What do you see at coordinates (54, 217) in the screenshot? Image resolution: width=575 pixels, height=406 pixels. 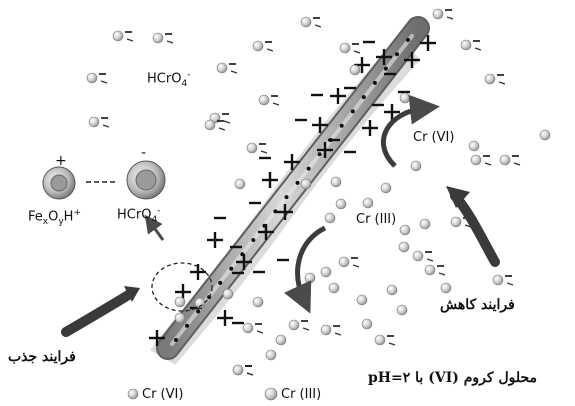 I see `iron-complex-label: FexOyH+` at bounding box center [54, 217].